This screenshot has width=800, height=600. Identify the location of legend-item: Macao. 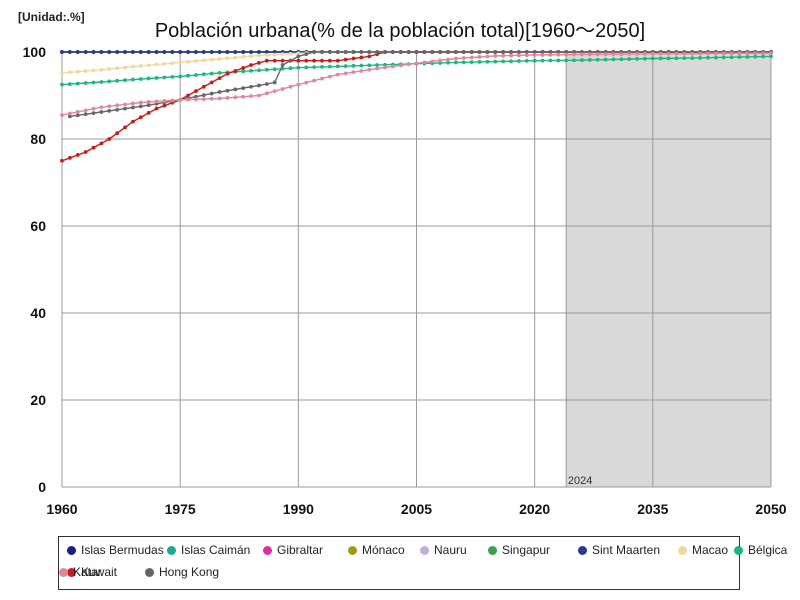
(703, 550).